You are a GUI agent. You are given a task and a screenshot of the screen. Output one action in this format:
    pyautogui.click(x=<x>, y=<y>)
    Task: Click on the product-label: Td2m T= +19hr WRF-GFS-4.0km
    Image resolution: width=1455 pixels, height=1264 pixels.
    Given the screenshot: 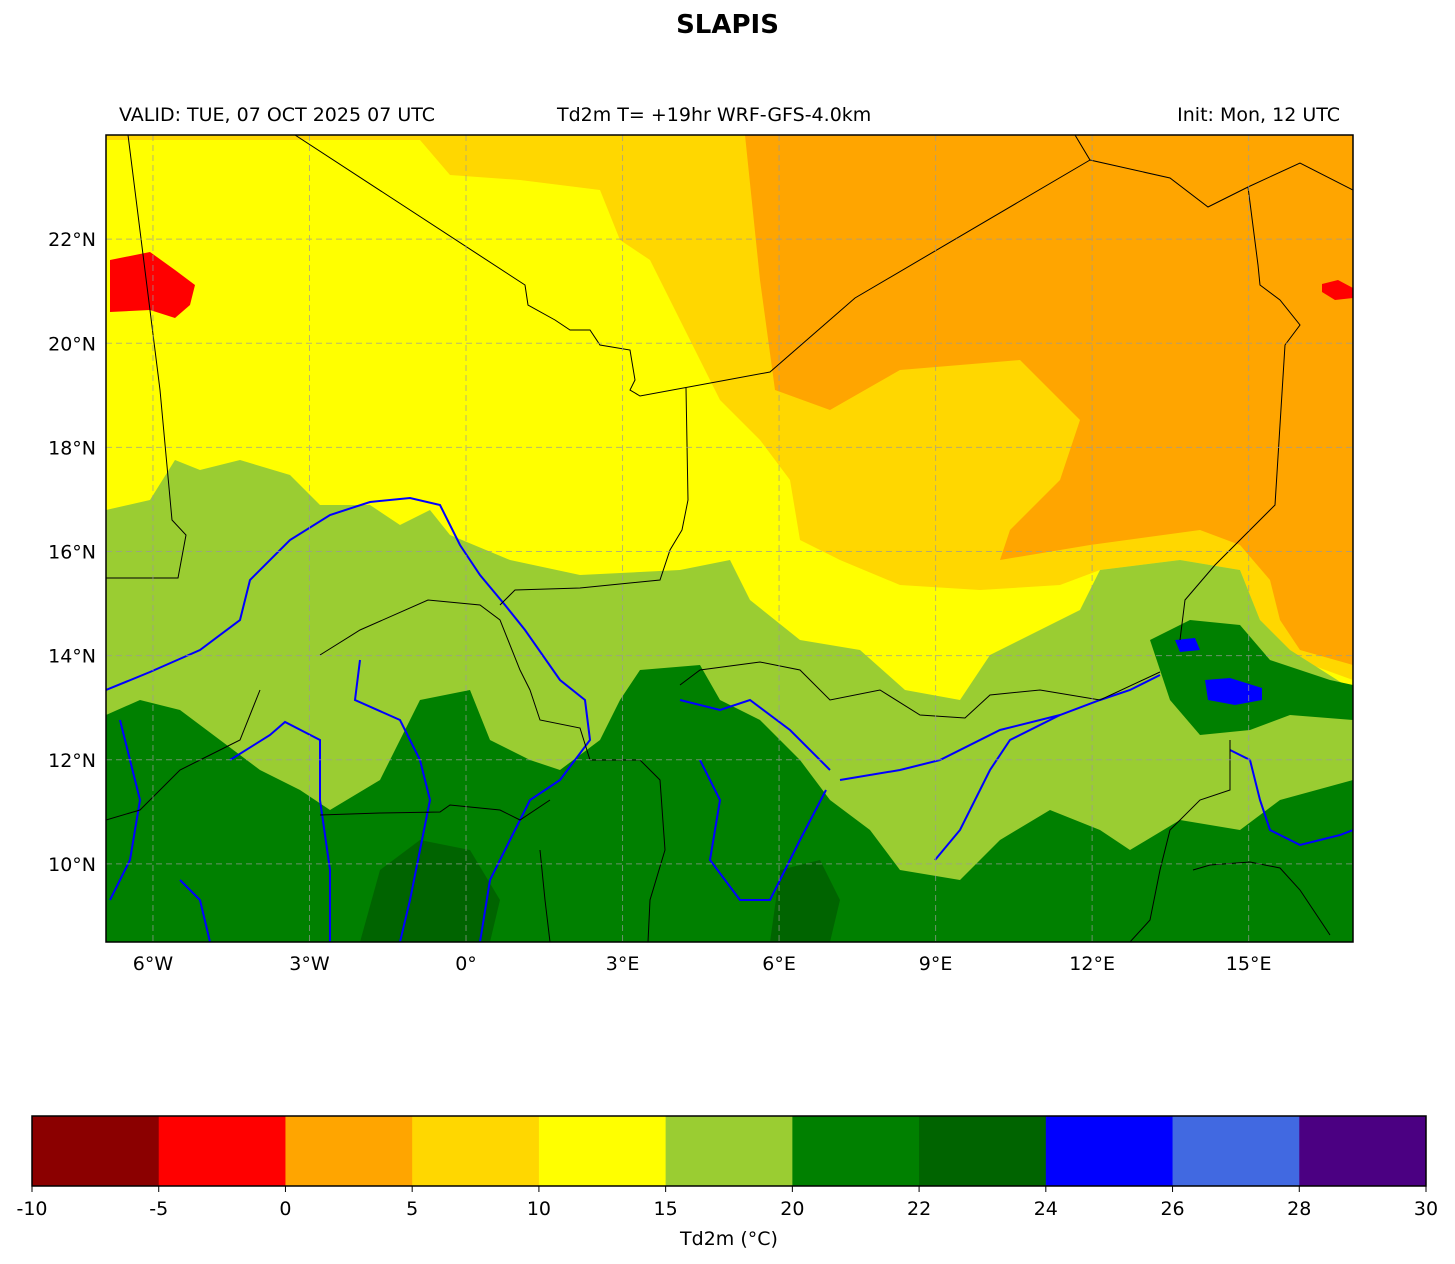 What is the action you would take?
    pyautogui.click(x=714, y=115)
    